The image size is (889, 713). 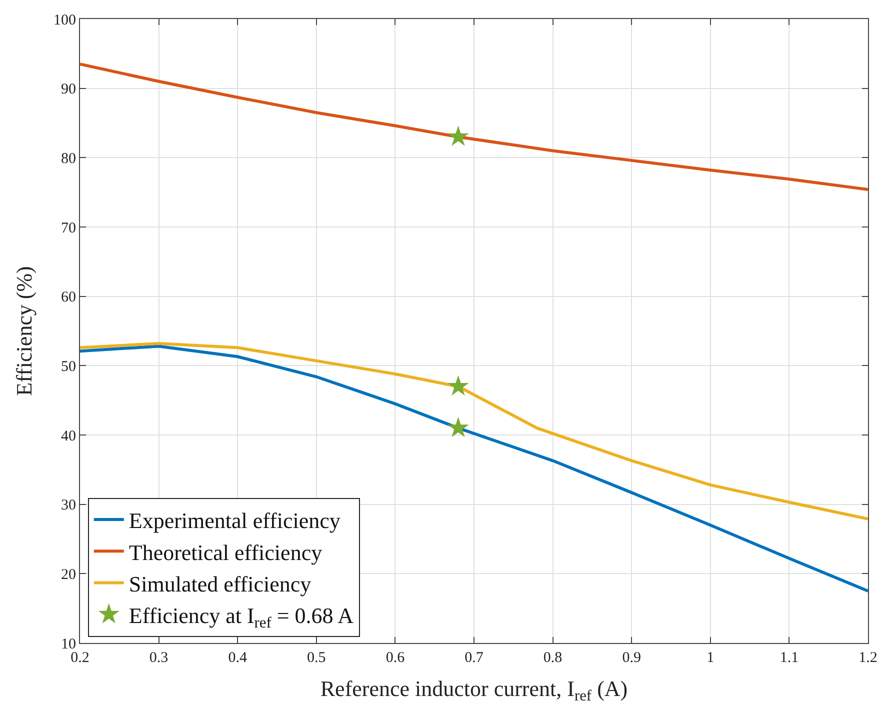 I want to click on x-tick-label: 0.4, so click(x=238, y=658).